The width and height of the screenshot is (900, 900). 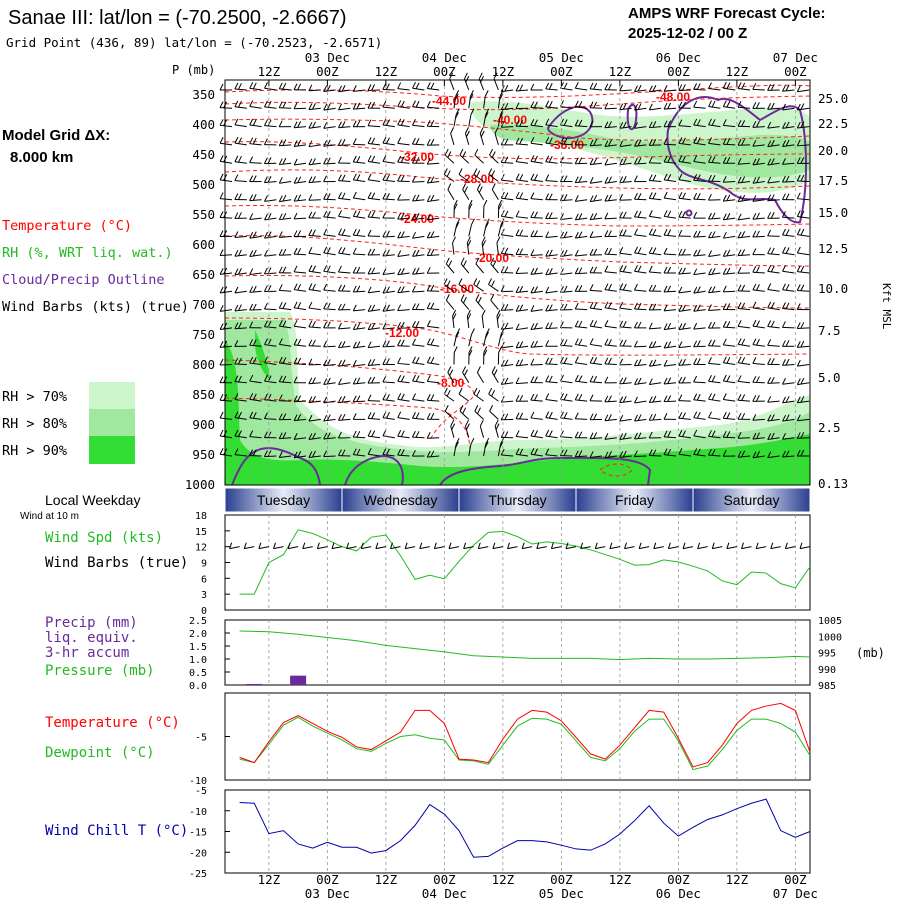 What do you see at coordinates (34, 424) in the screenshot?
I see `rh80-label: RH > 80%` at bounding box center [34, 424].